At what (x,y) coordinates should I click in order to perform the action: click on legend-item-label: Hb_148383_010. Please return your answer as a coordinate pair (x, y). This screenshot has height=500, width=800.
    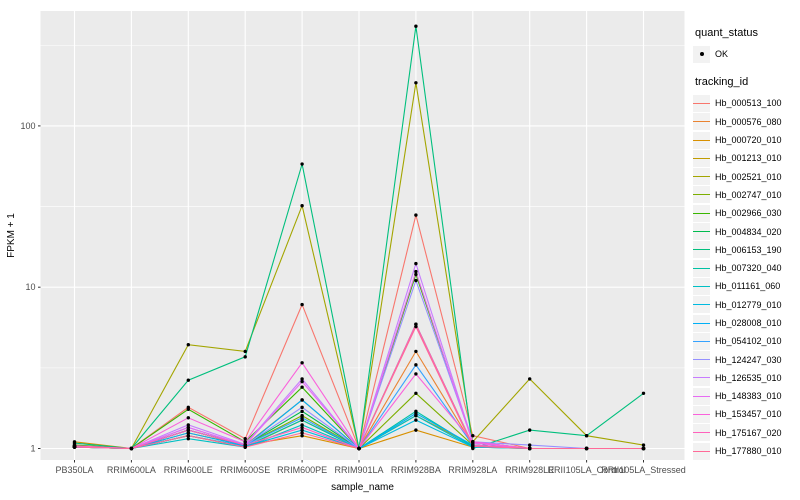
    Looking at the image, I should click on (748, 396).